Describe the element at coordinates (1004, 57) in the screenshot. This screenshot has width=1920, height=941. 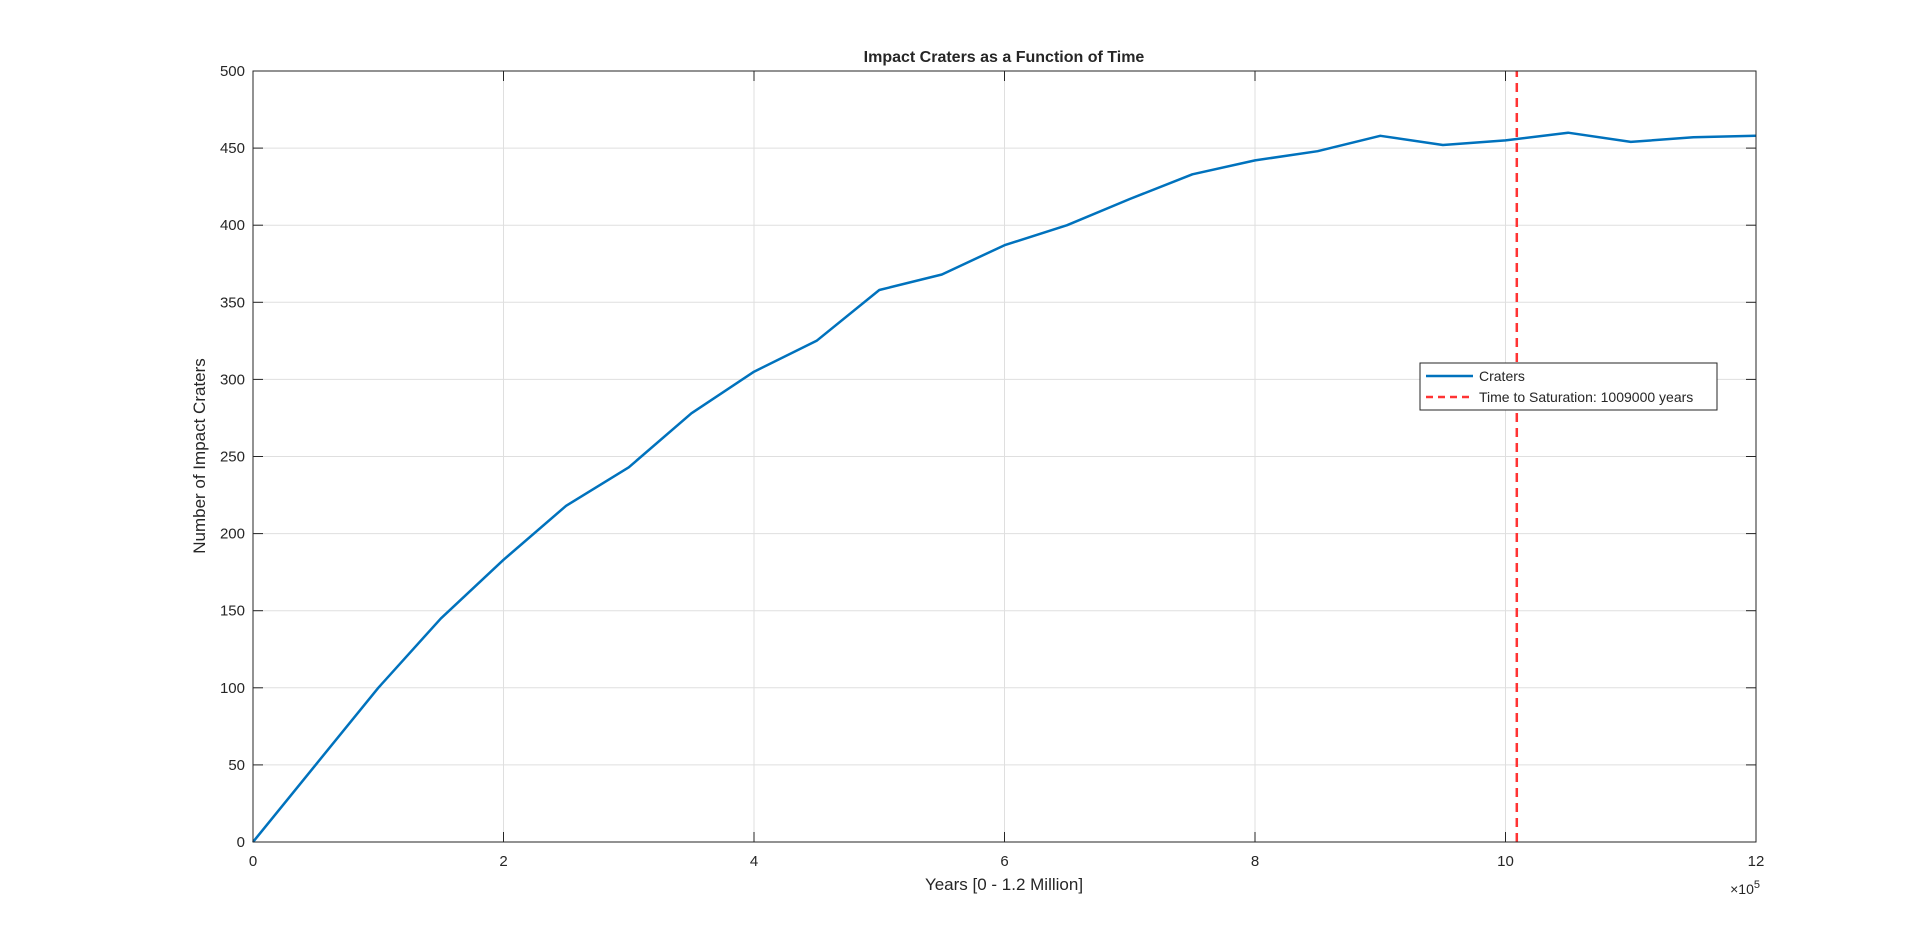
I see `chart-title: Impact Craters as a Function of Time` at that location.